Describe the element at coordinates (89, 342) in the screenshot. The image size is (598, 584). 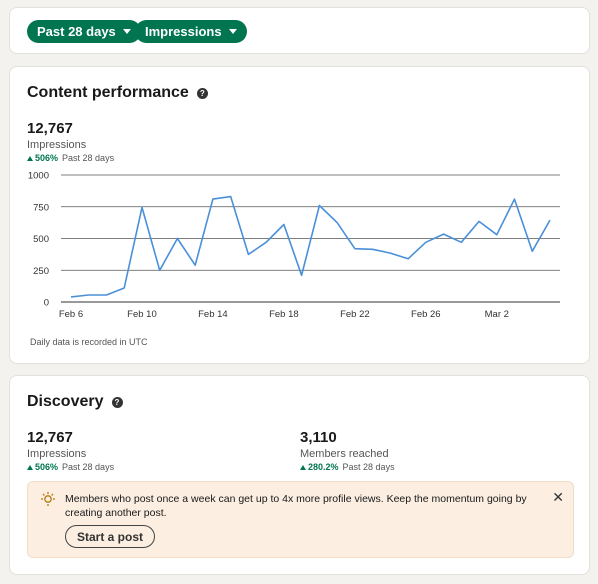
I see `utc-footnote: Daily data is recorded in UTC` at that location.